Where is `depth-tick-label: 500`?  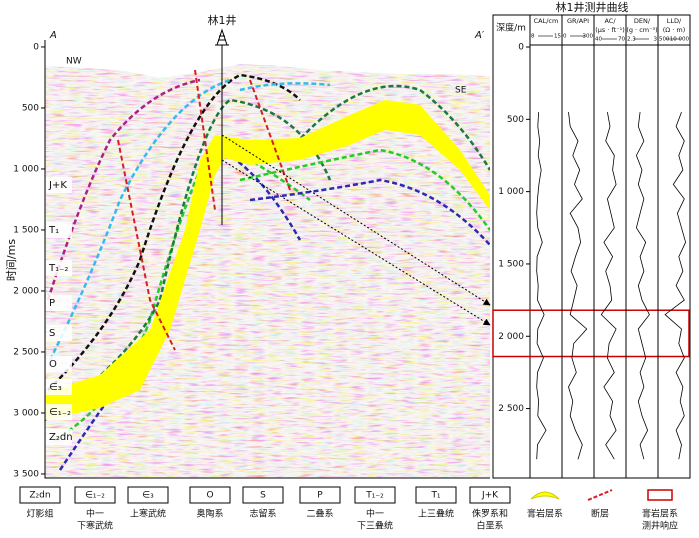
depth-tick-label: 500 is located at coordinates (515, 120).